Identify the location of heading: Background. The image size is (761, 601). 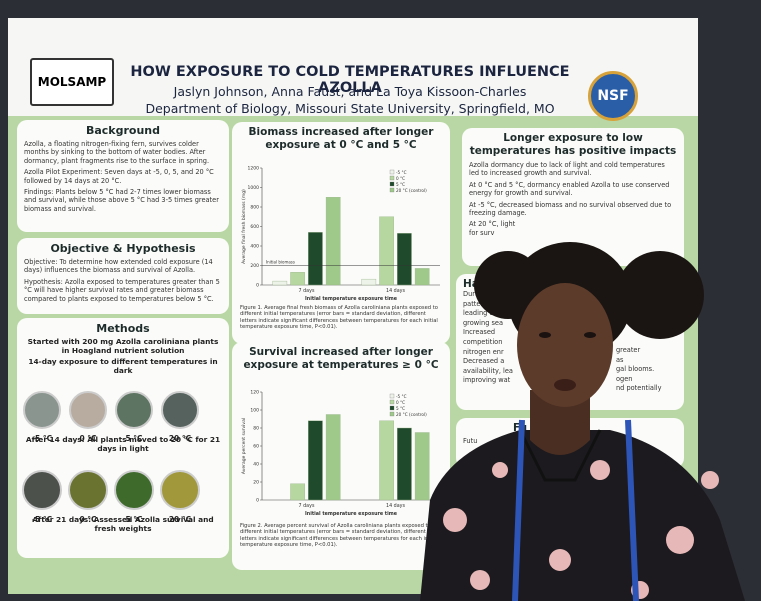
(123, 130).